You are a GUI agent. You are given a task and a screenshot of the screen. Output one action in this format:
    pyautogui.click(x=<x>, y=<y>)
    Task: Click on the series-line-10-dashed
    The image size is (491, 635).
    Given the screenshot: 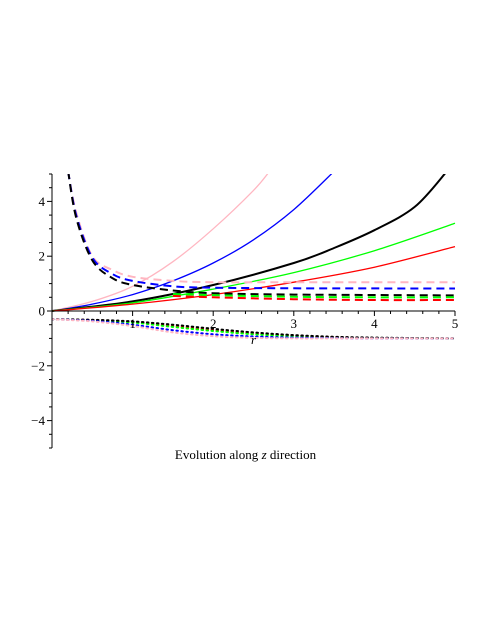 What is the action you would take?
    pyautogui.click(x=314, y=298)
    